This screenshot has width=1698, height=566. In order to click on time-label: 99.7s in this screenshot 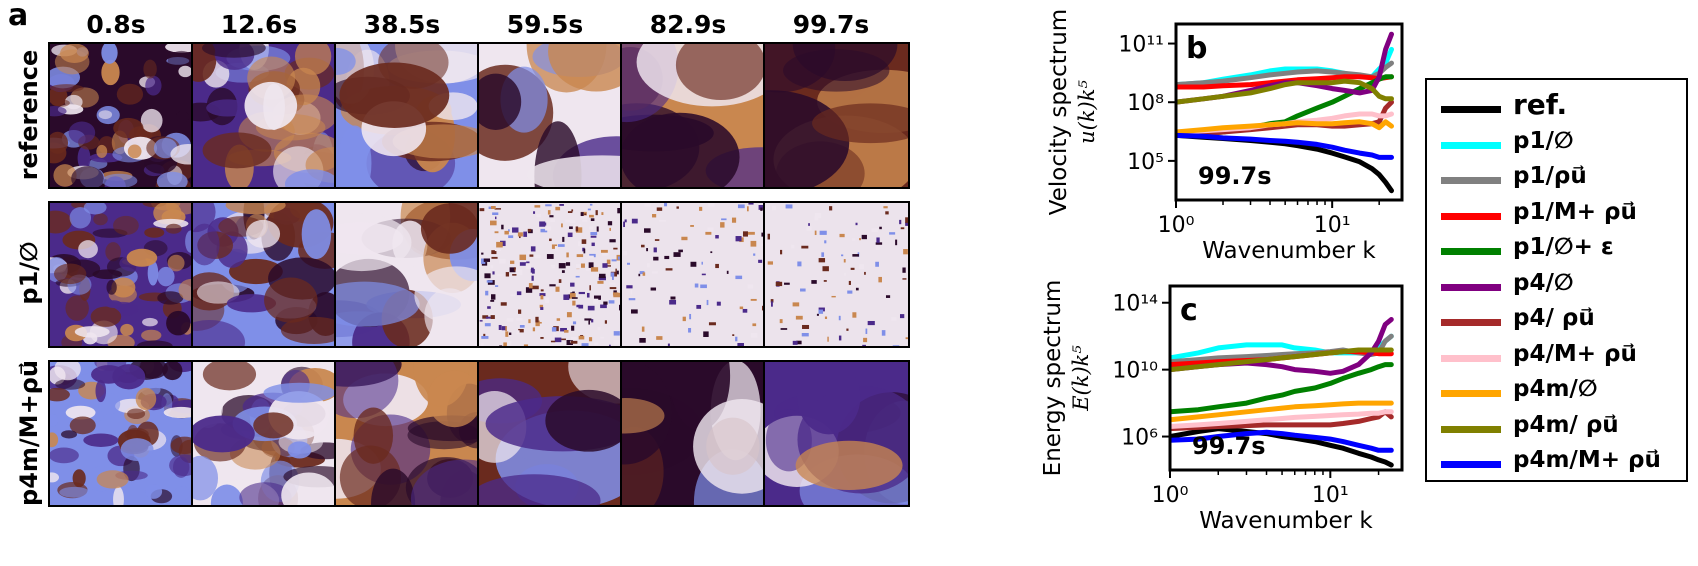, I will do `click(831, 24)`.